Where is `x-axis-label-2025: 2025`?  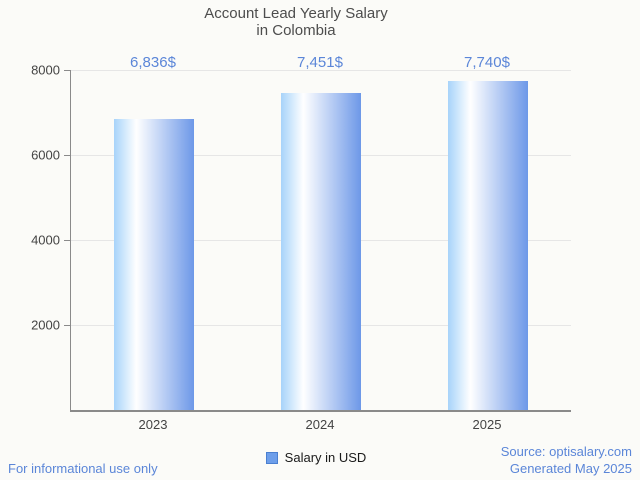 x-axis-label-2025: 2025 is located at coordinates (487, 424).